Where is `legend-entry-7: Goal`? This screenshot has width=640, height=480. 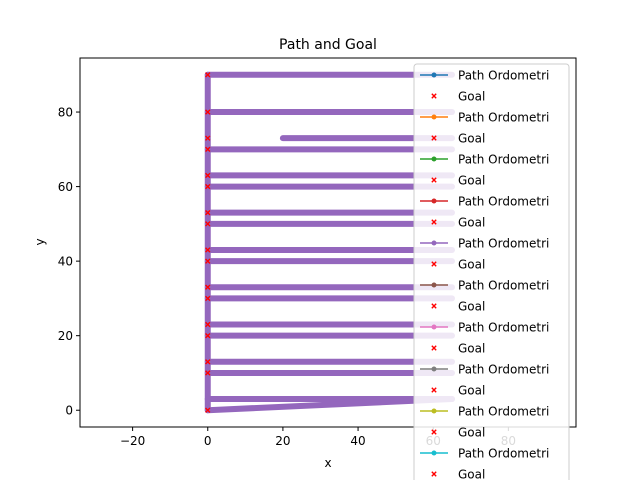 legend-entry-7: Goal is located at coordinates (458, 223).